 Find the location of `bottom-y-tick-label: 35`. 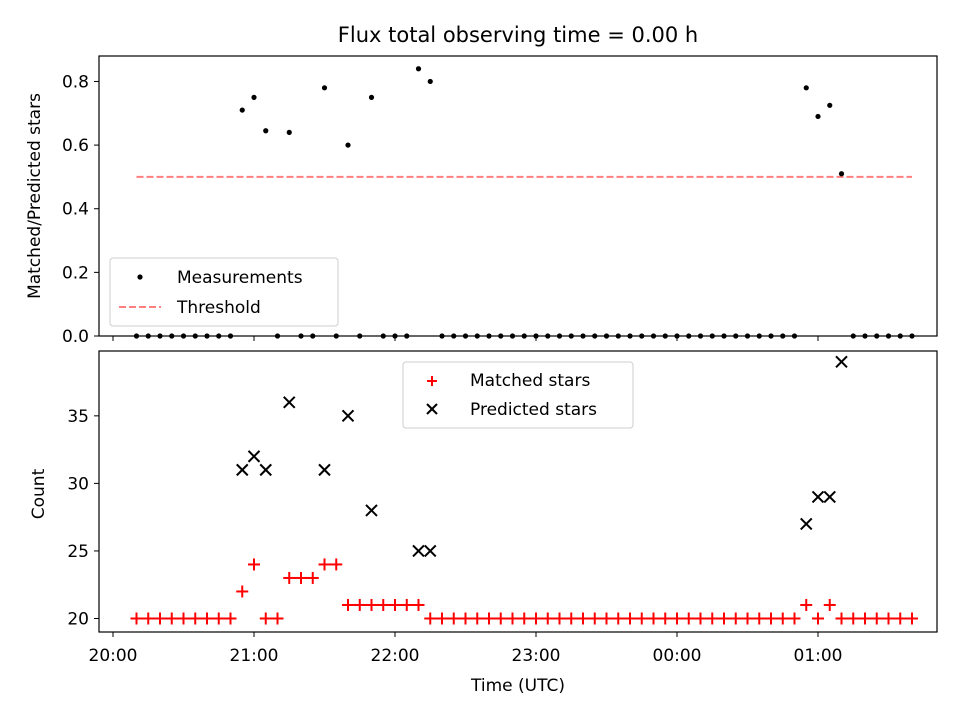

bottom-y-tick-label: 35 is located at coordinates (78, 417).